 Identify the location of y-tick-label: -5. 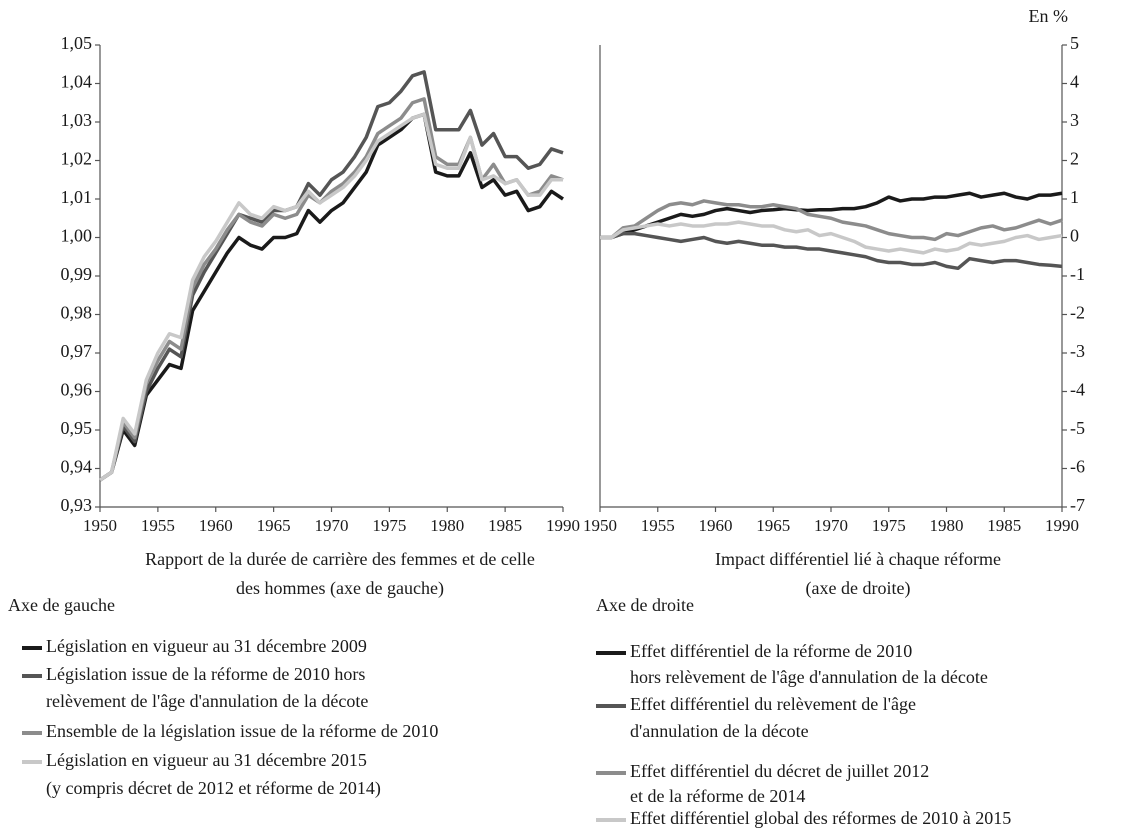
(1077, 428).